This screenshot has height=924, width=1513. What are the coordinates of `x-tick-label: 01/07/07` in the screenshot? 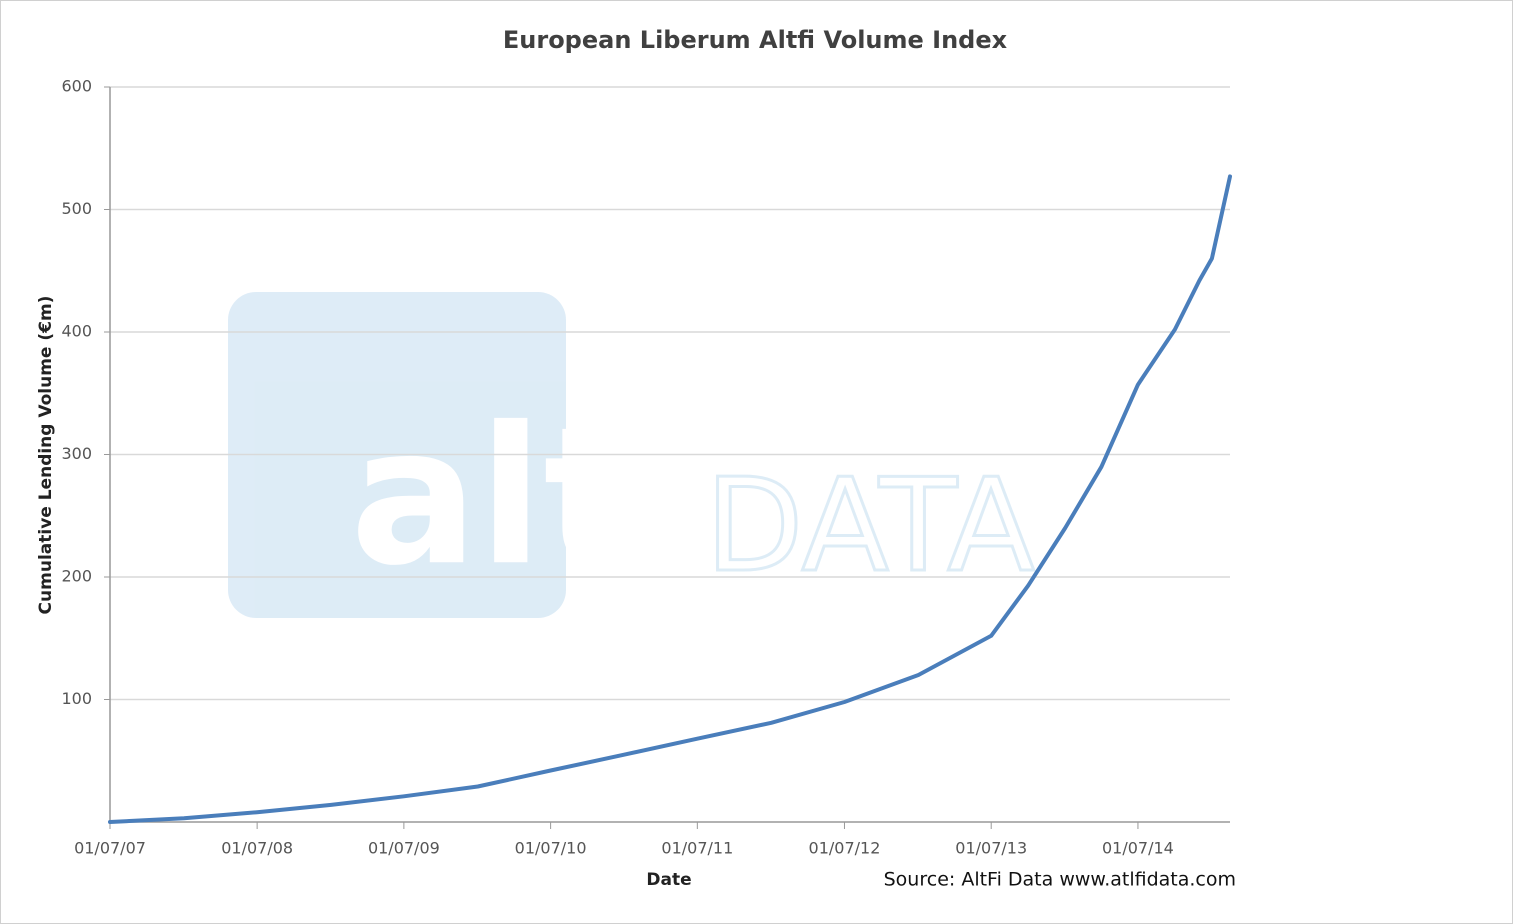 It's located at (110, 848).